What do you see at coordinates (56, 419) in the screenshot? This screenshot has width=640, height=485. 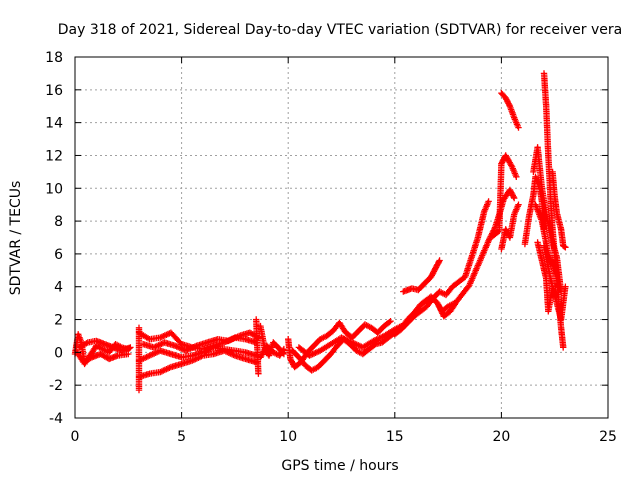 I see `y-tick-label: -4` at bounding box center [56, 419].